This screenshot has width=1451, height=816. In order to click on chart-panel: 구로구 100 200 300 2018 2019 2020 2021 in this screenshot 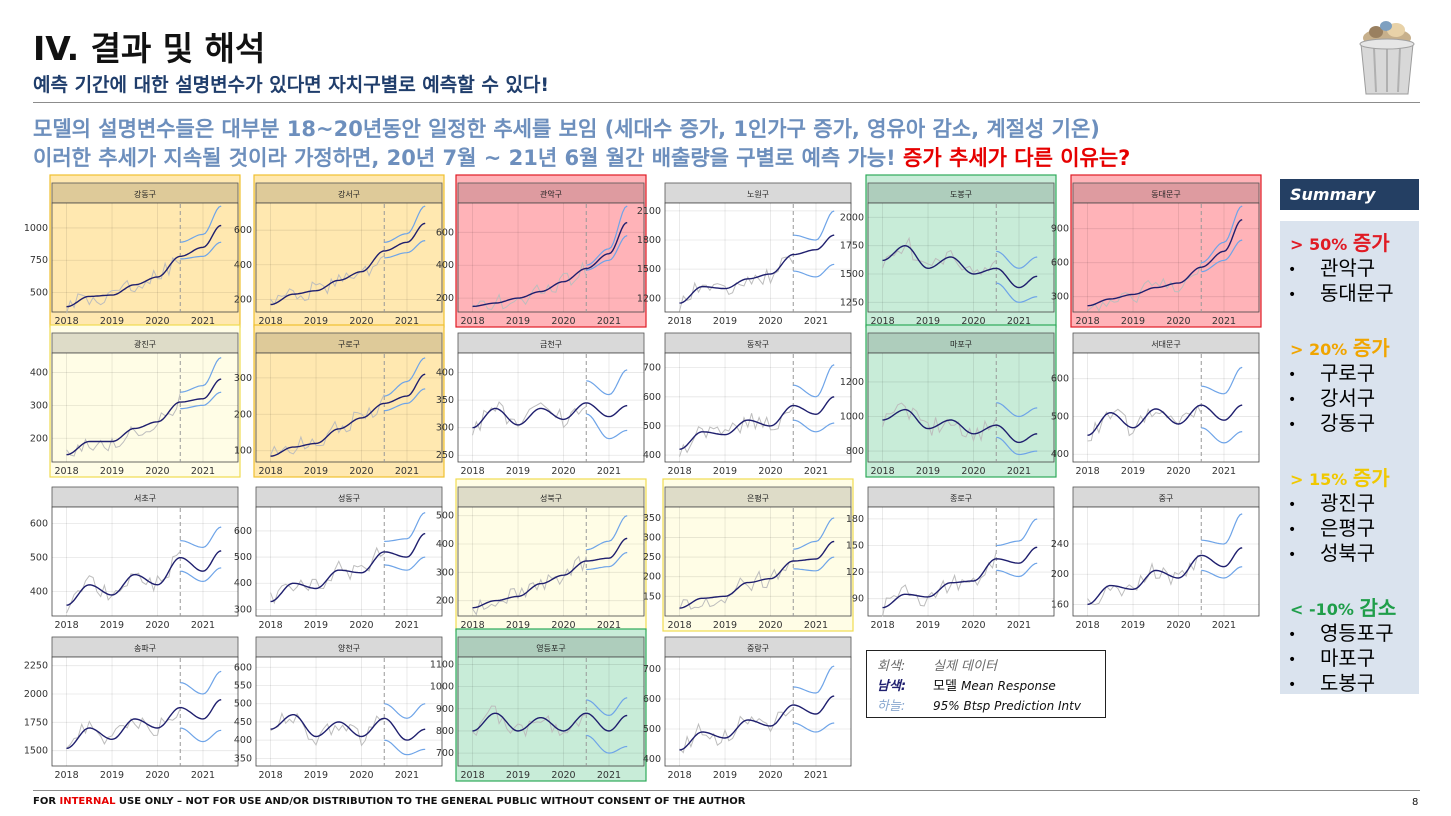, I will do `click(339, 401)`.